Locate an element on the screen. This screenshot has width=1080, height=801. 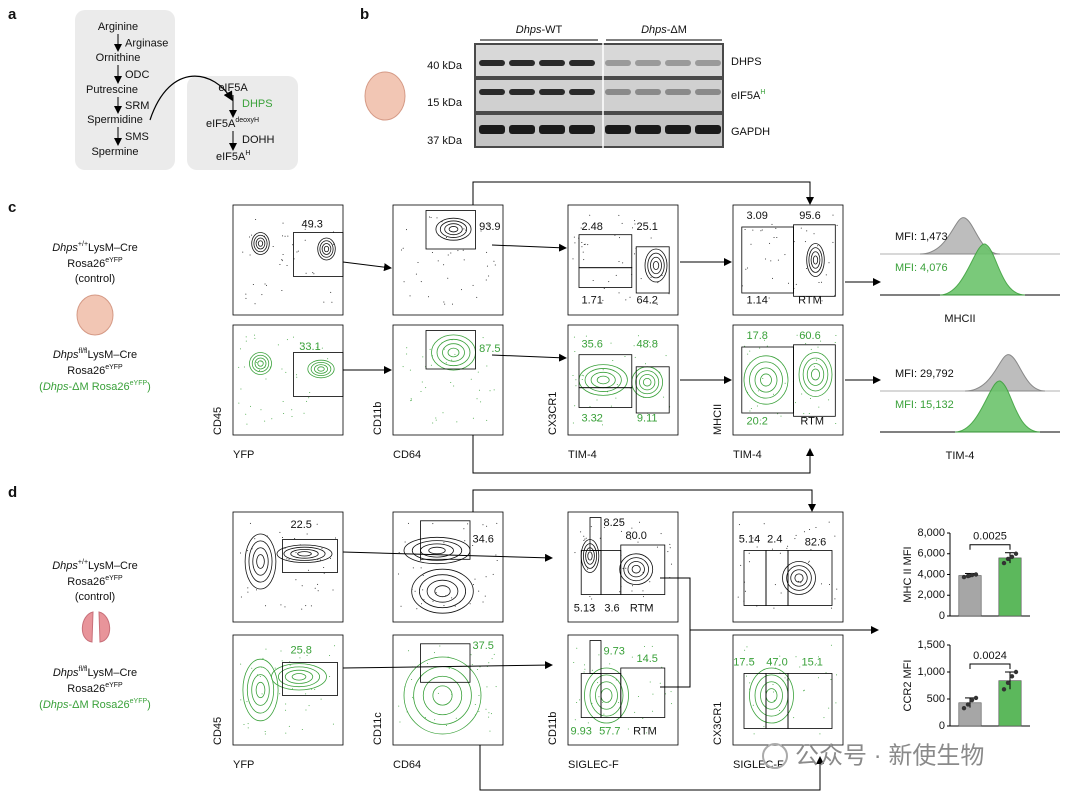
gate-value: 20.2 is located at coordinates (756, 422).